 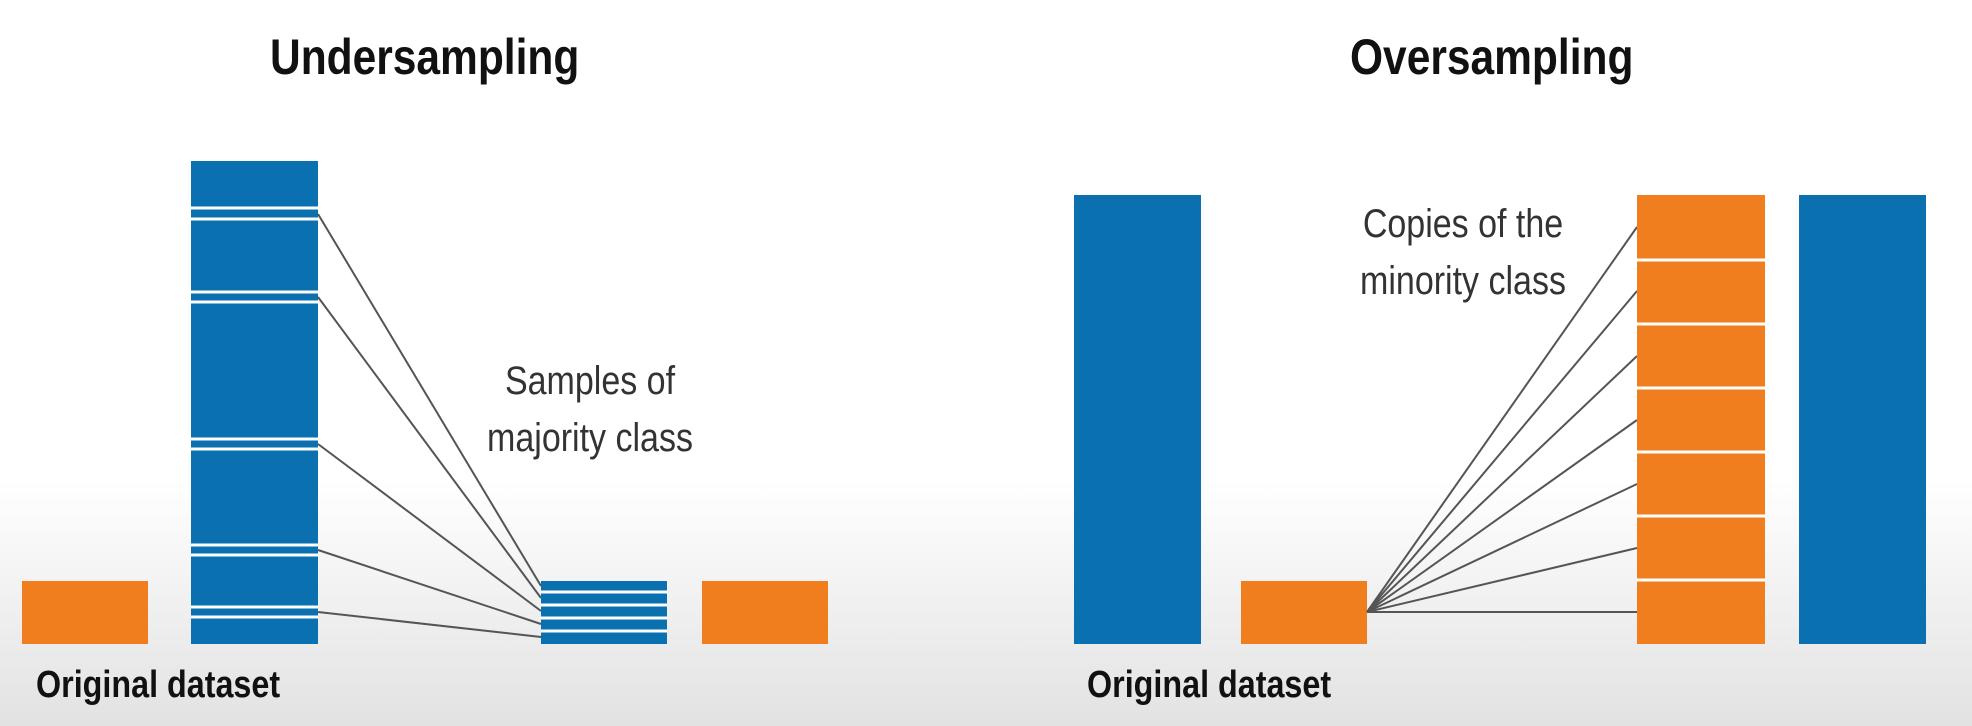 I want to click on oversampling-caption: Original dataset, so click(x=1209, y=685).